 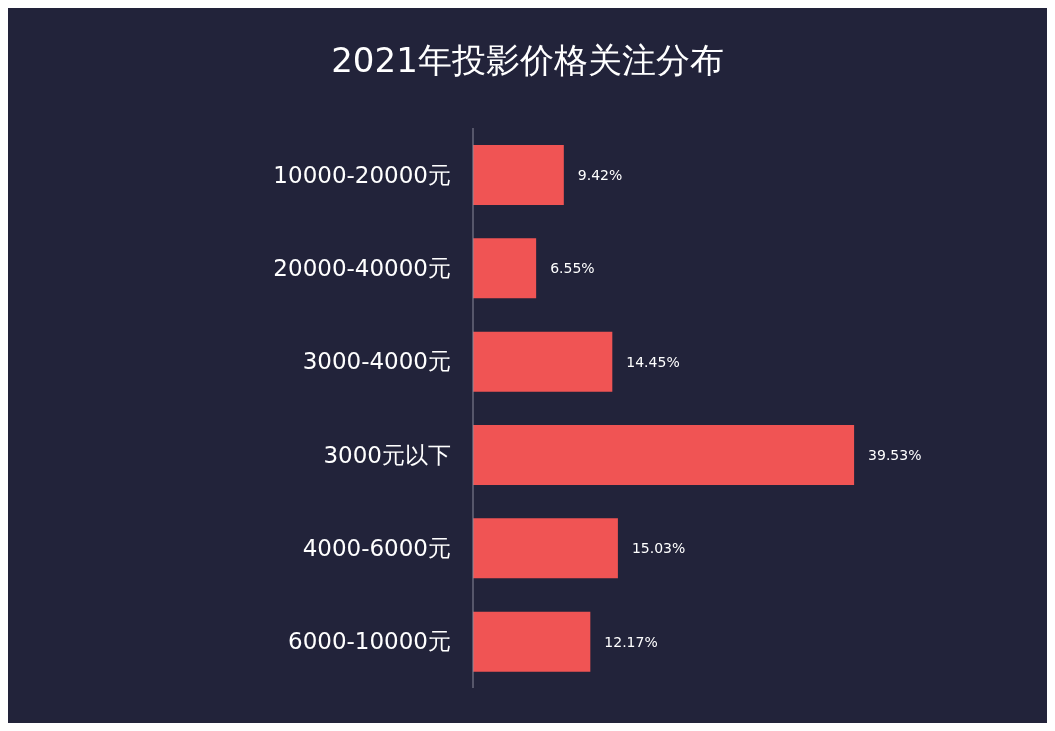 What do you see at coordinates (895, 454) in the screenshot?
I see `data-label: 39.53%` at bounding box center [895, 454].